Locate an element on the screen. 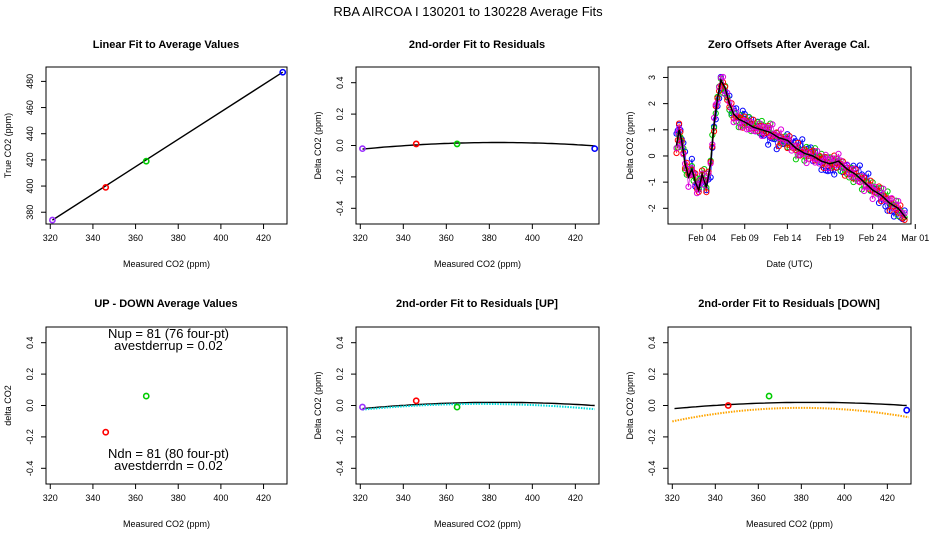 The height and width of the screenshot is (540, 936). annotation-bottom-line2: avestderrdn = 0.02 is located at coordinates (168, 465).